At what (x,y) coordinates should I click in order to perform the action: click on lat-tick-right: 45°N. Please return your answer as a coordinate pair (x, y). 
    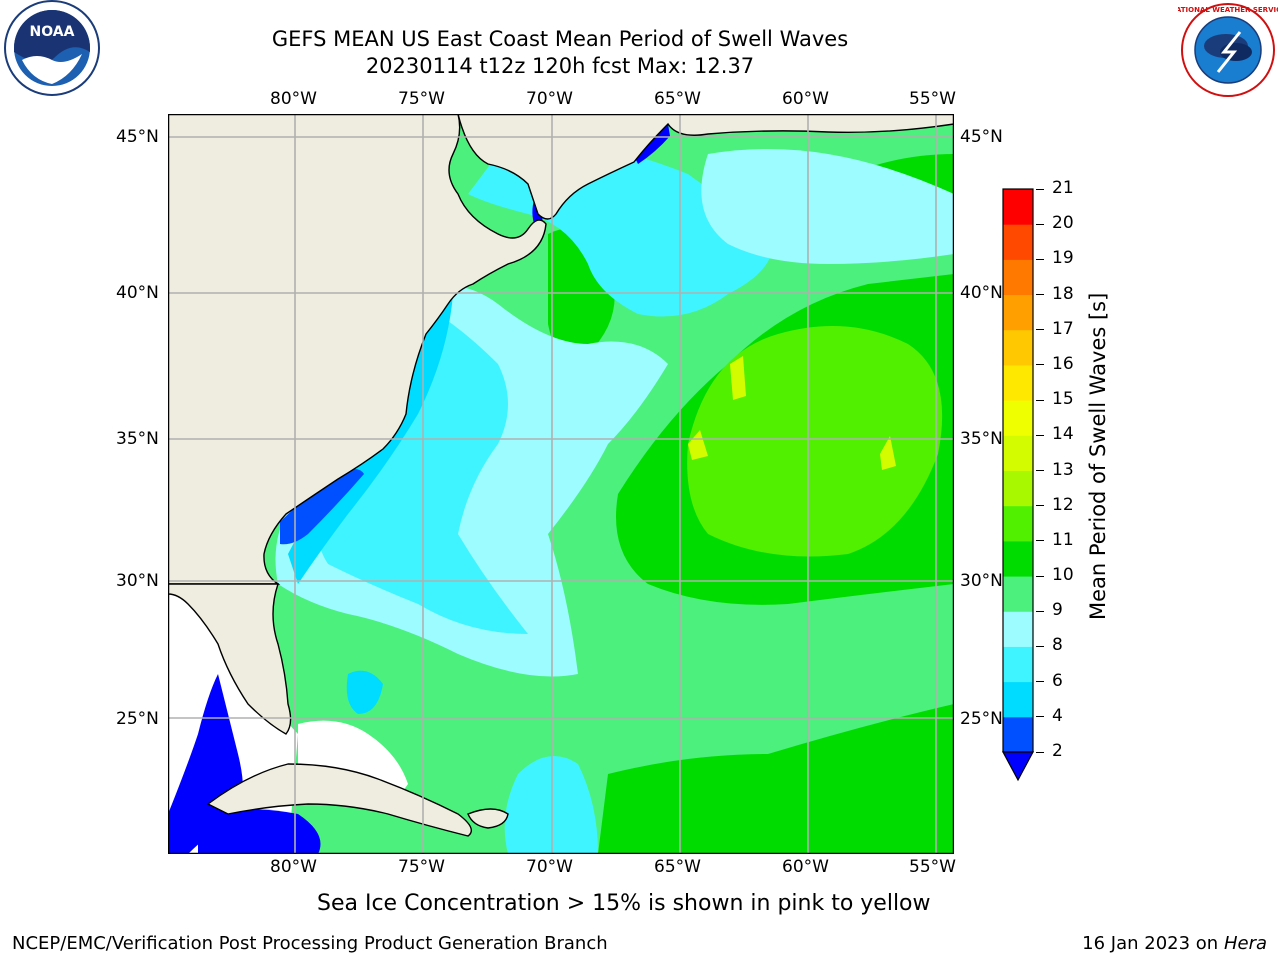
    Looking at the image, I should click on (981, 137).